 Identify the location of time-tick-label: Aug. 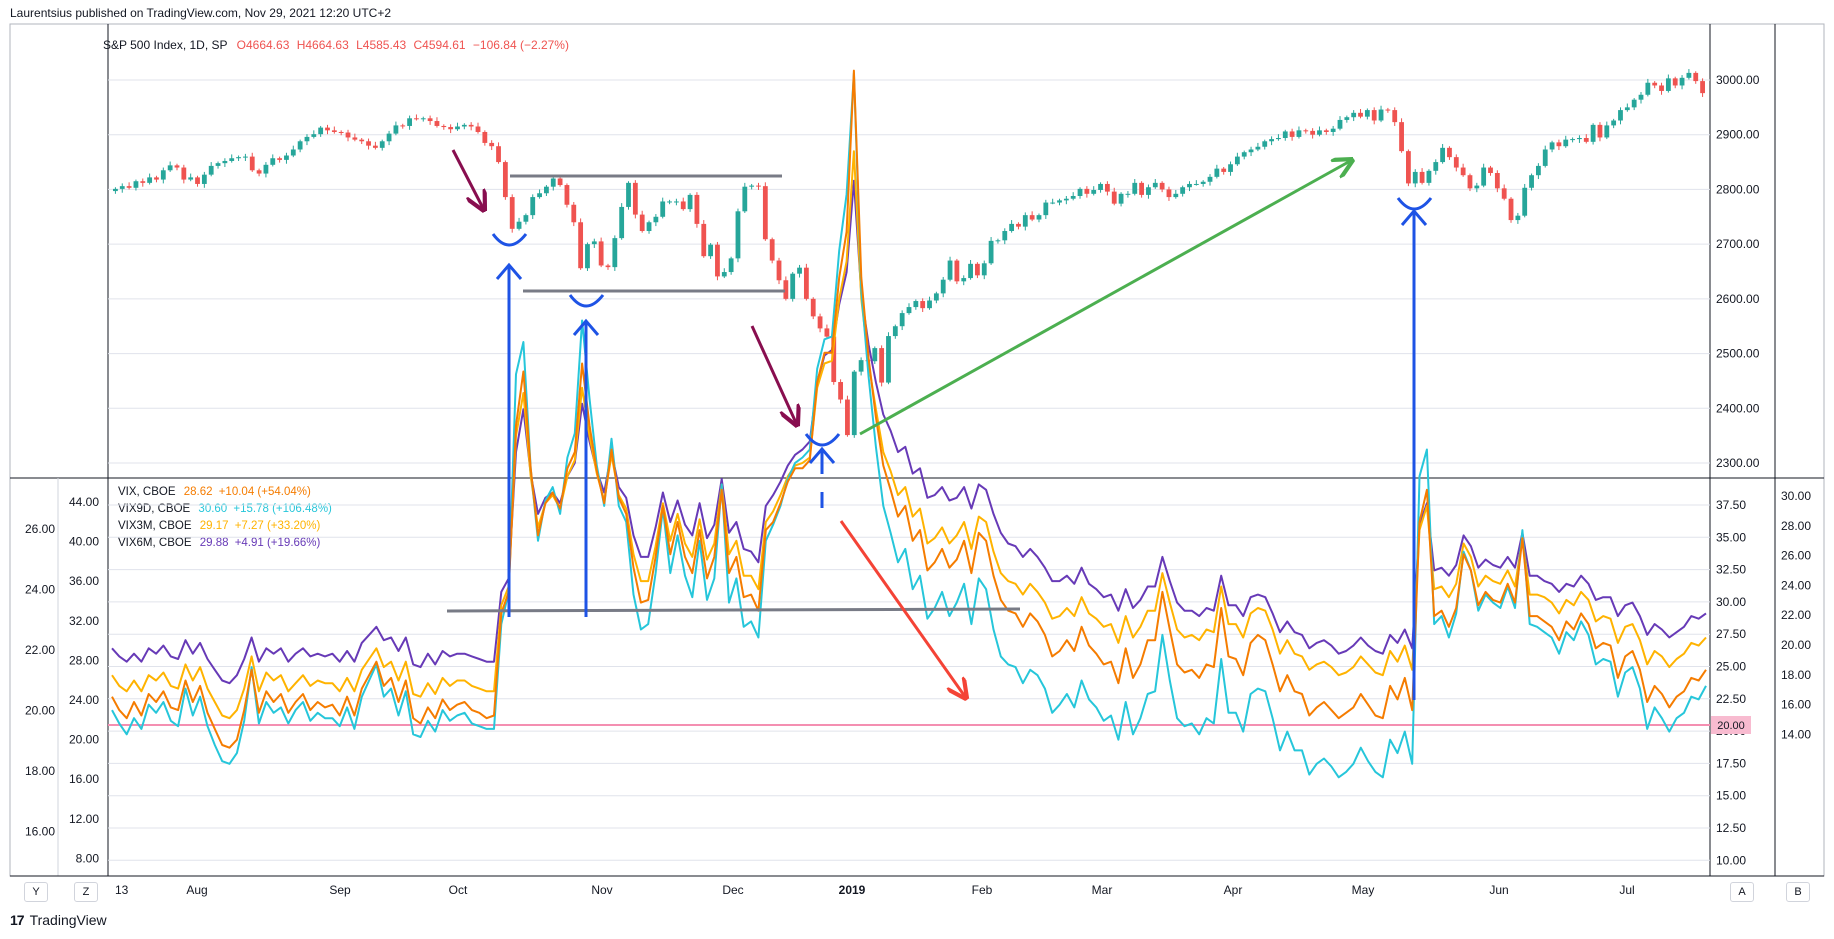
(196, 890).